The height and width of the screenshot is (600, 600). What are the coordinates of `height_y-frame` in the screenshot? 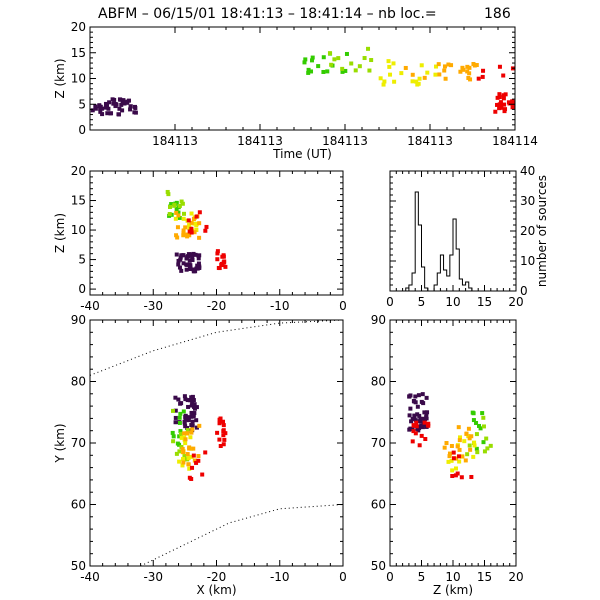 It's located at (453, 443).